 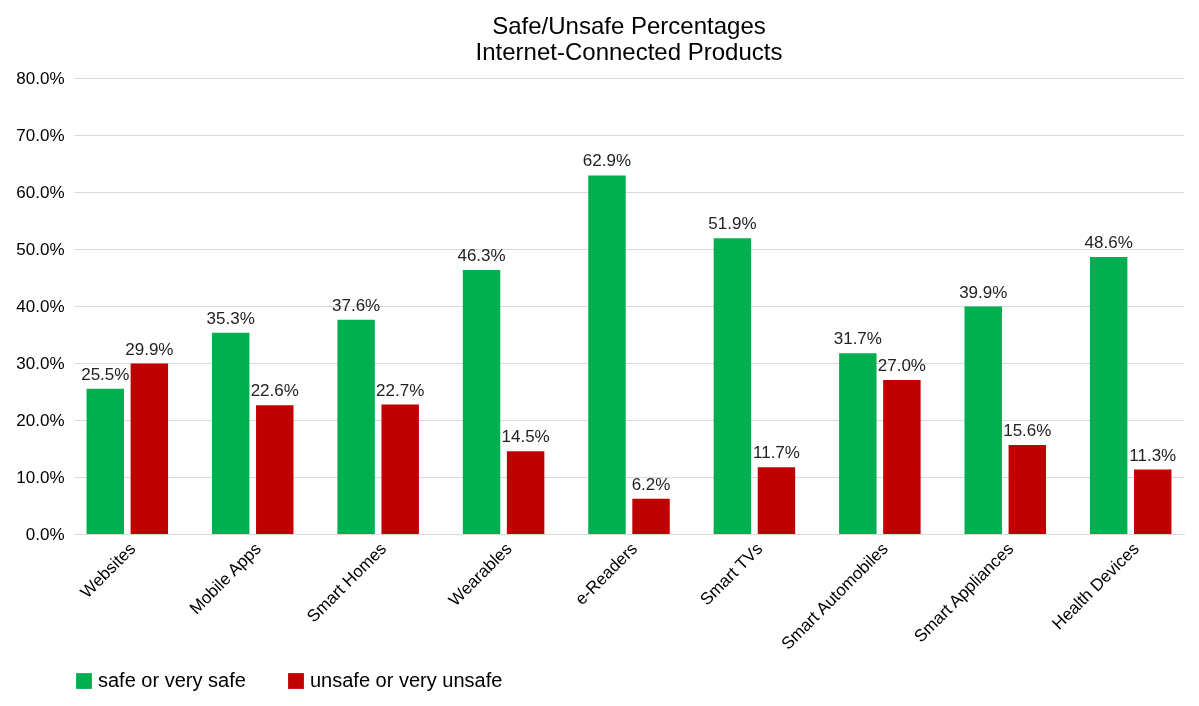 I want to click on data-label: 14.5%, so click(x=525, y=437).